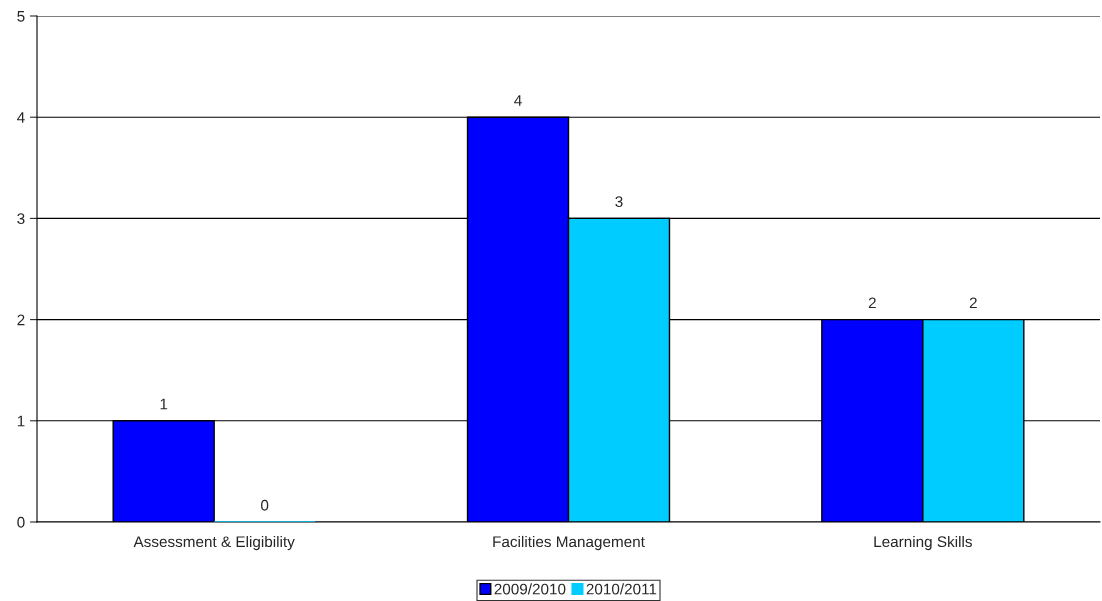  Describe the element at coordinates (21, 320) in the screenshot. I see `y-tick-label: 2` at that location.